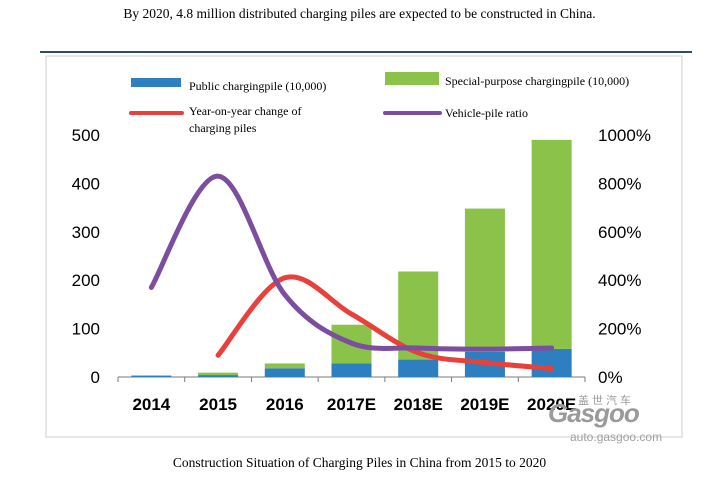 This screenshot has height=486, width=719. I want to click on y-right-tick-label: 400%, so click(619, 280).